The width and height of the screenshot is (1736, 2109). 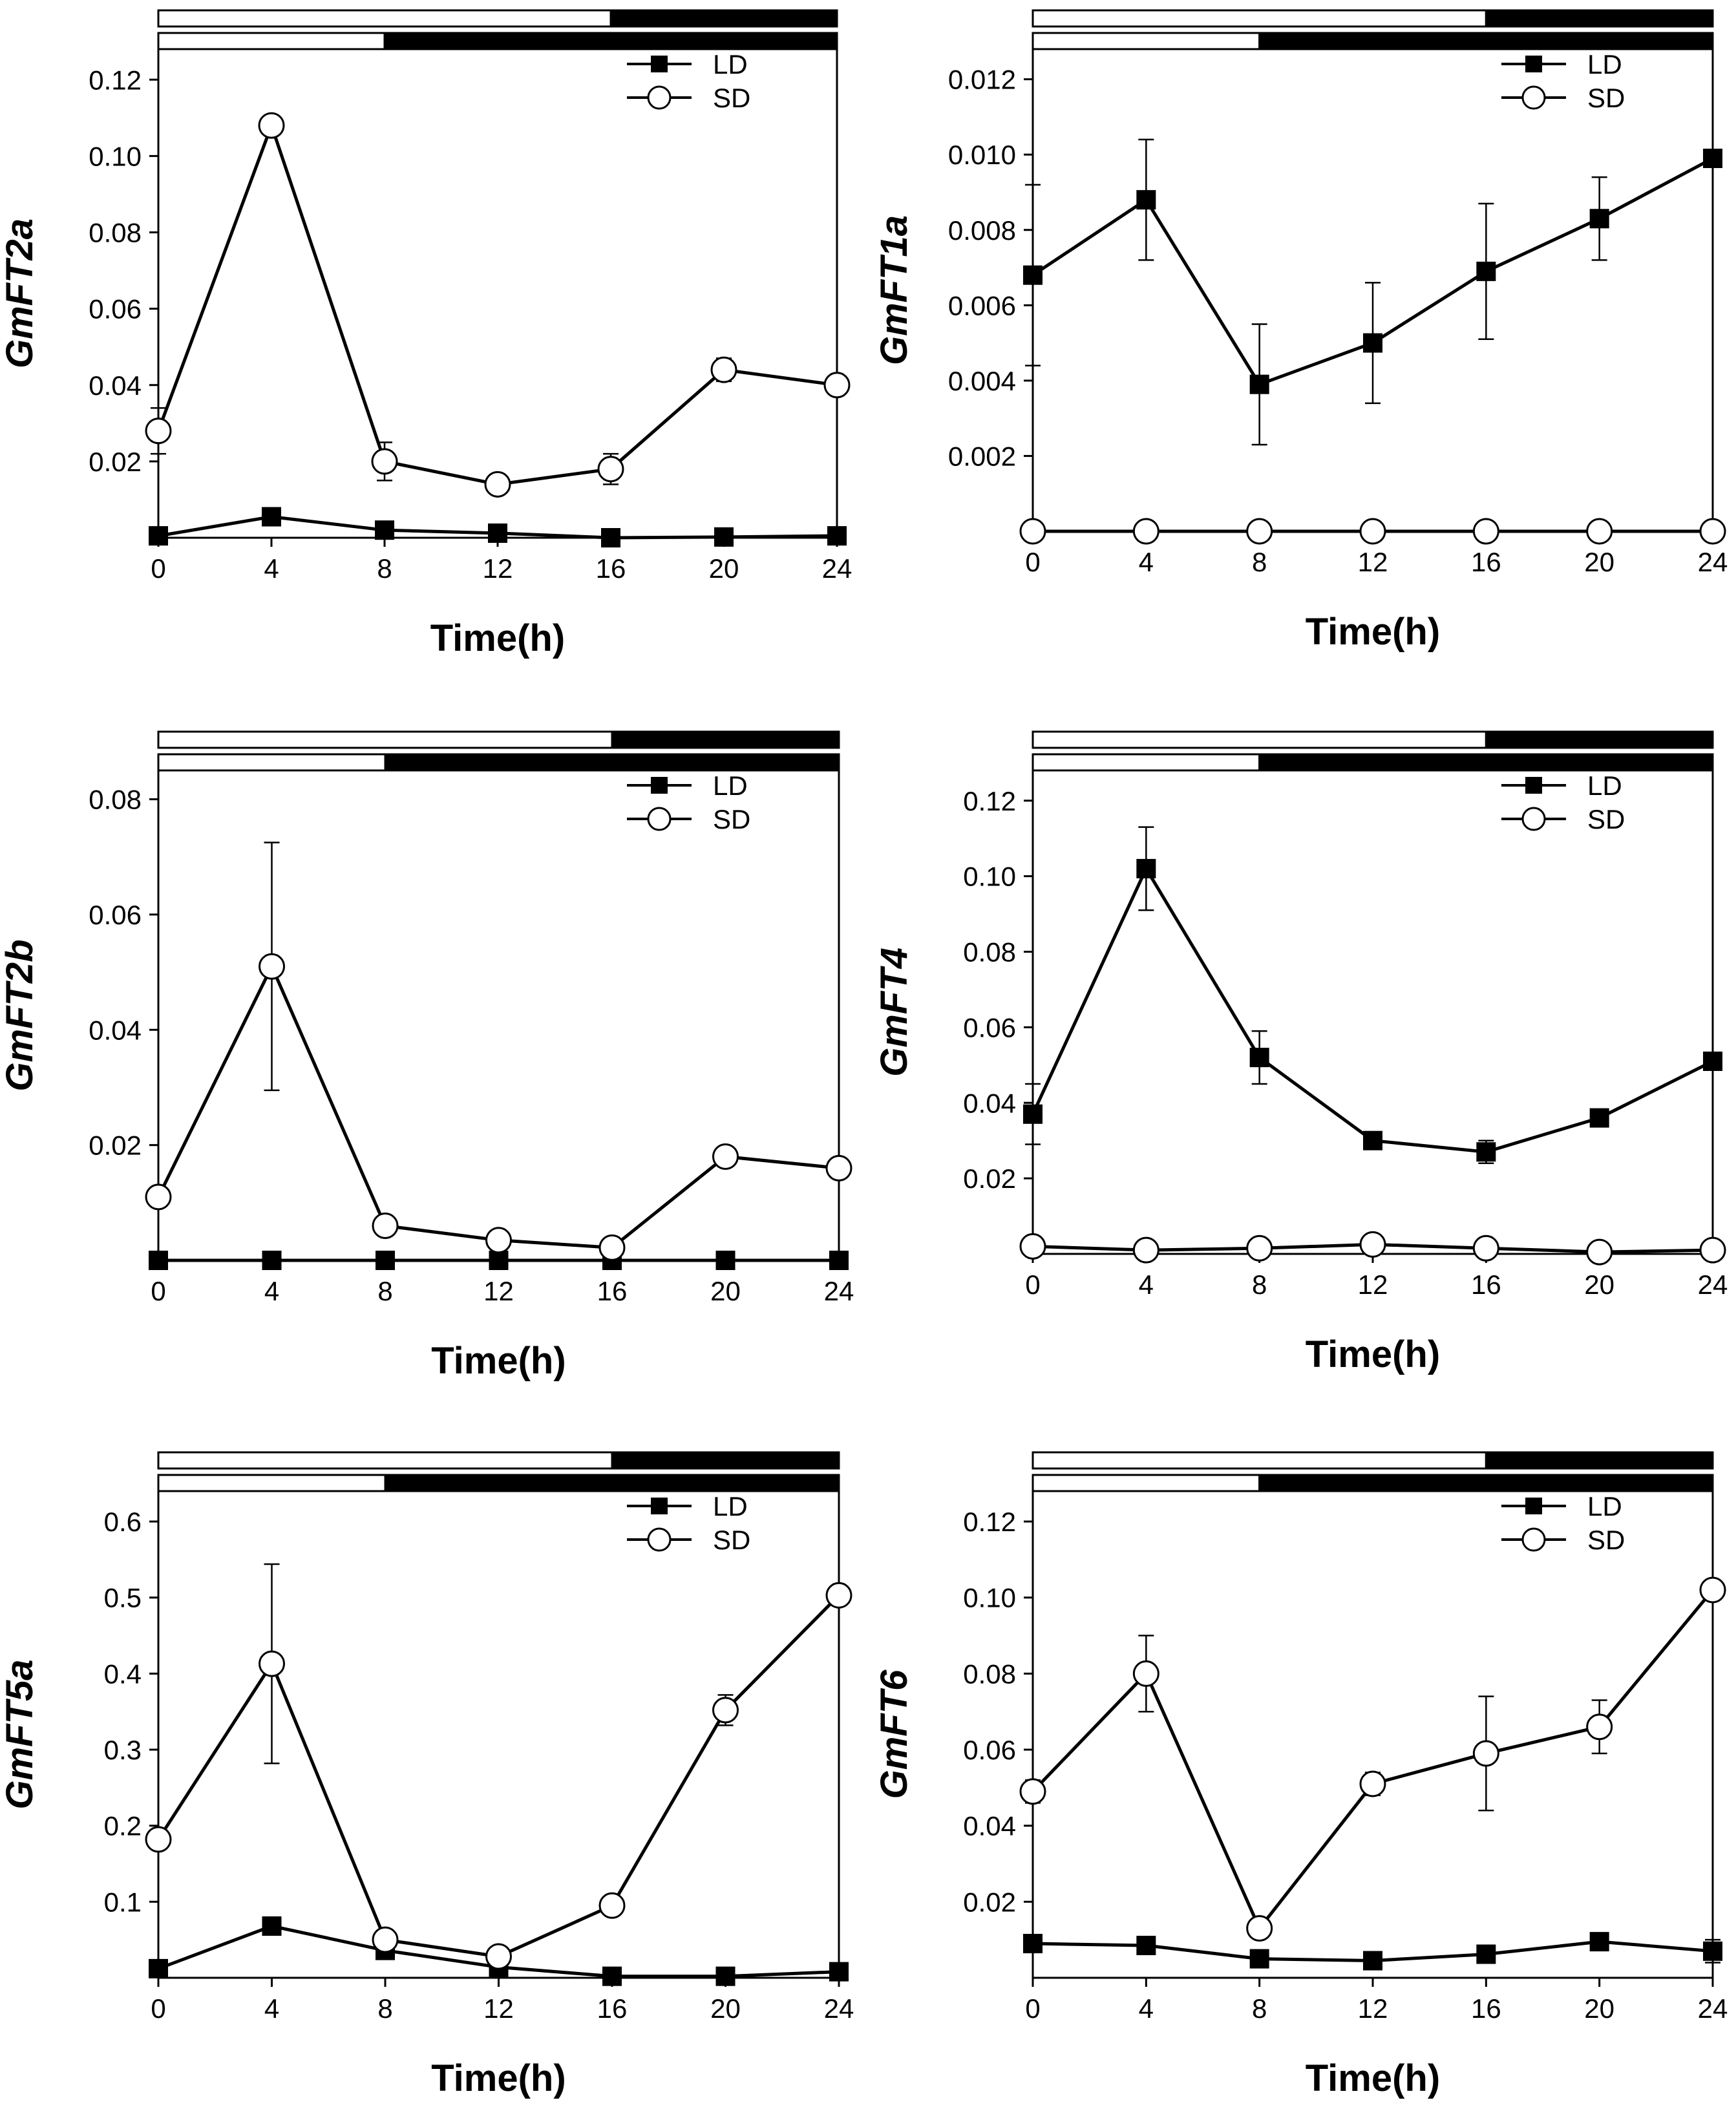 What do you see at coordinates (989, 877) in the screenshot?
I see `y-tick-label: 0.10` at bounding box center [989, 877].